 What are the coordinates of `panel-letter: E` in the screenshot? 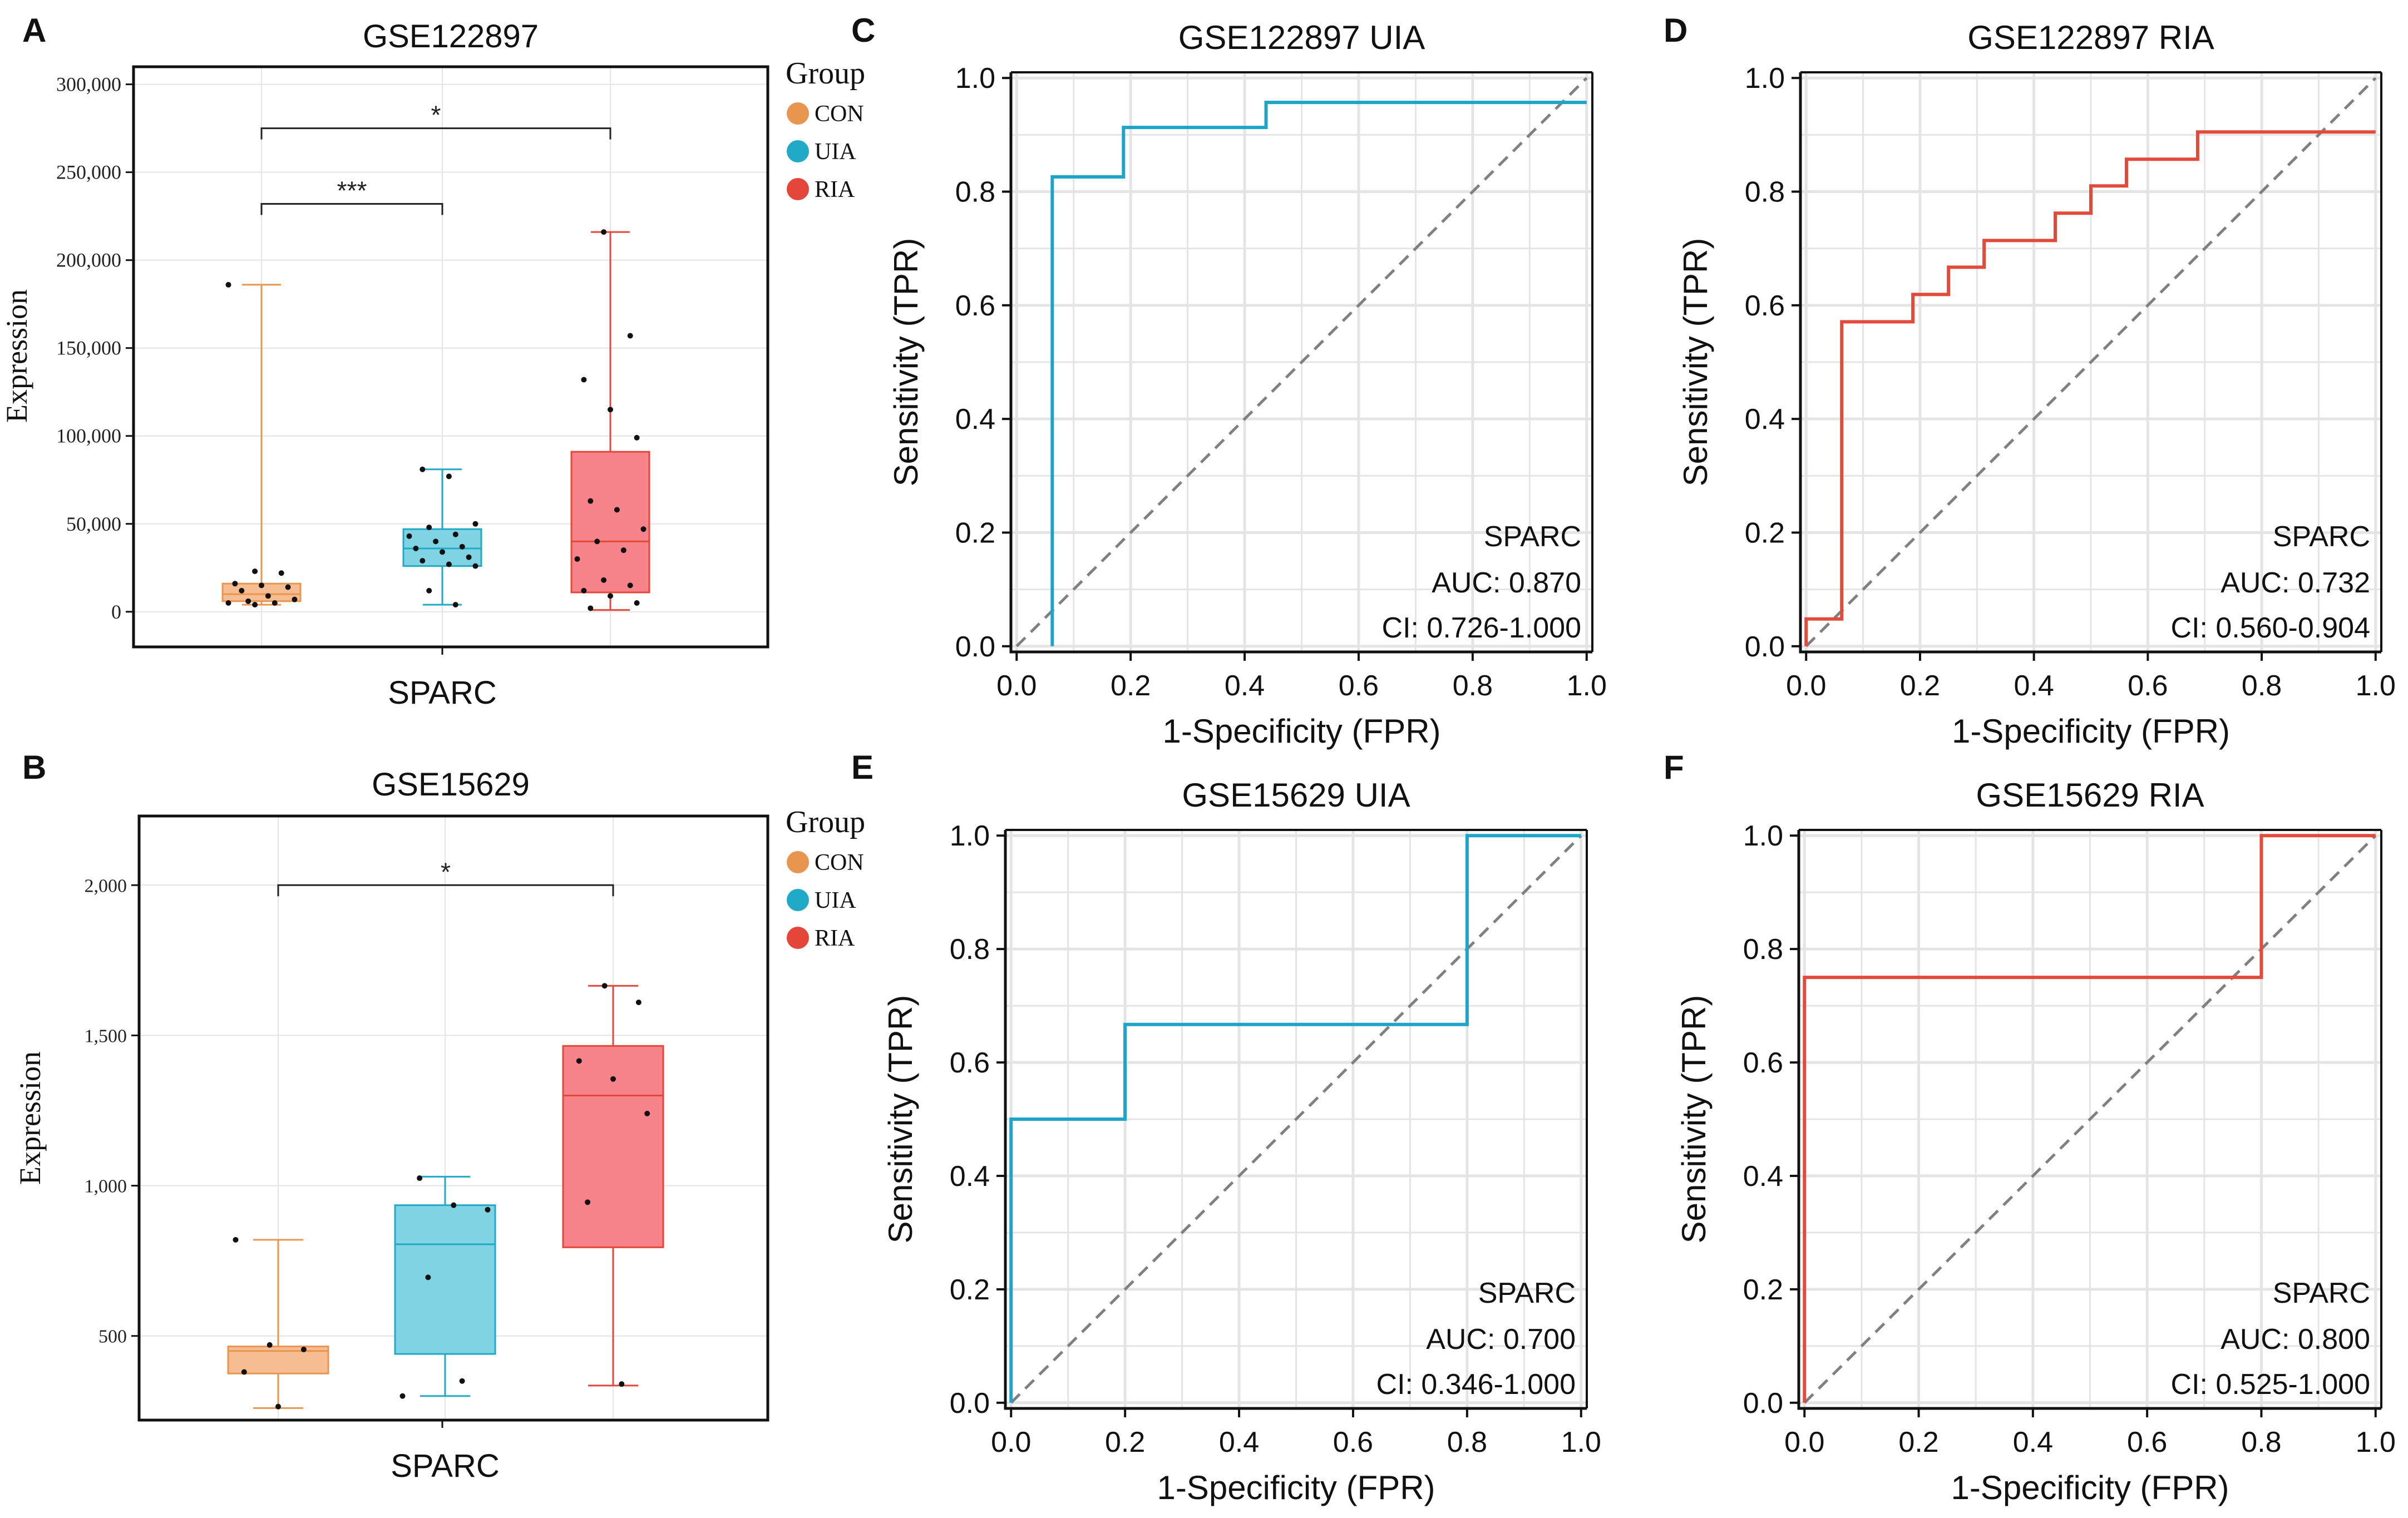 It's located at (862, 767).